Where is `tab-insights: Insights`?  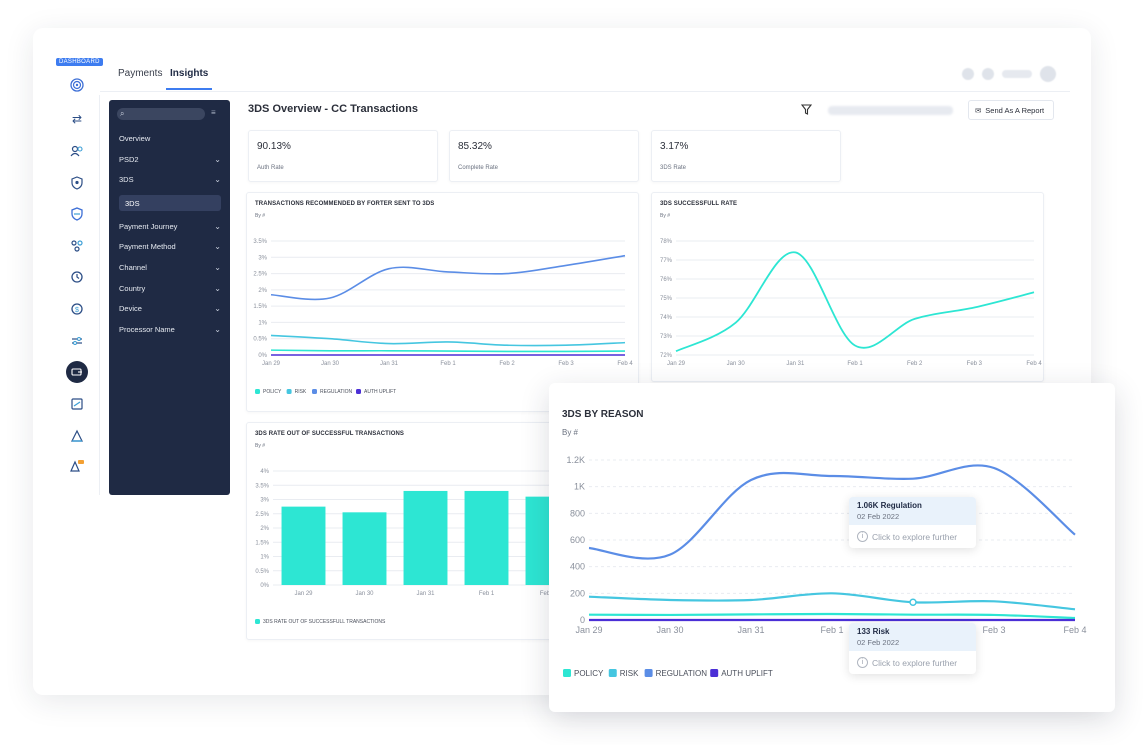
tab-insights: Insights is located at coordinates (189, 79).